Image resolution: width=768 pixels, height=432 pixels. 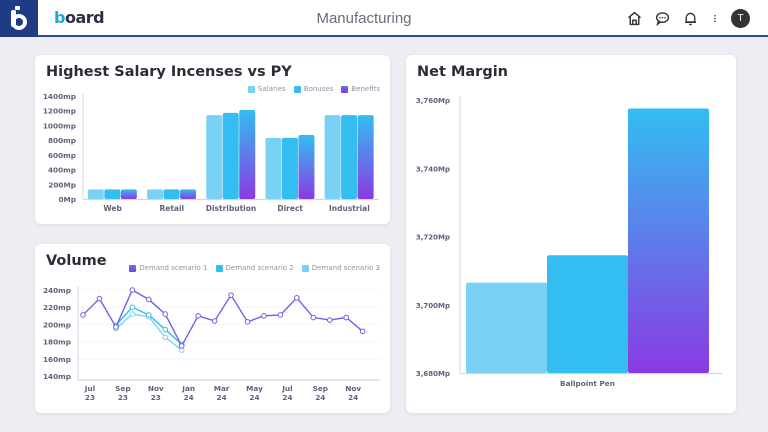 What do you see at coordinates (662, 18) in the screenshot?
I see `chat-icon` at bounding box center [662, 18].